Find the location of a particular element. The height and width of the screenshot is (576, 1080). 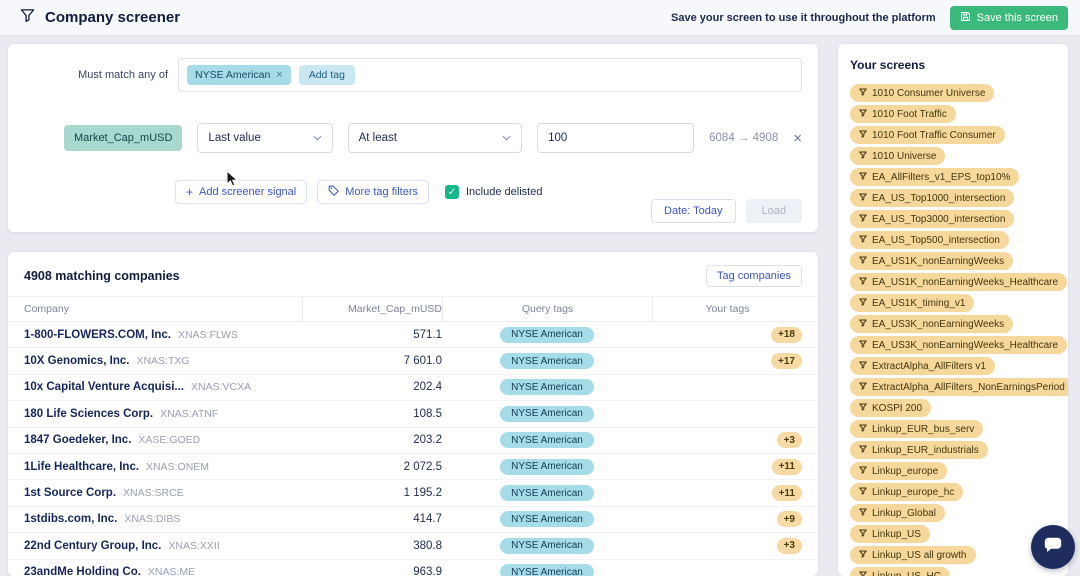

saved-screen-pill: 1010 Consumer Universe is located at coordinates (922, 93).